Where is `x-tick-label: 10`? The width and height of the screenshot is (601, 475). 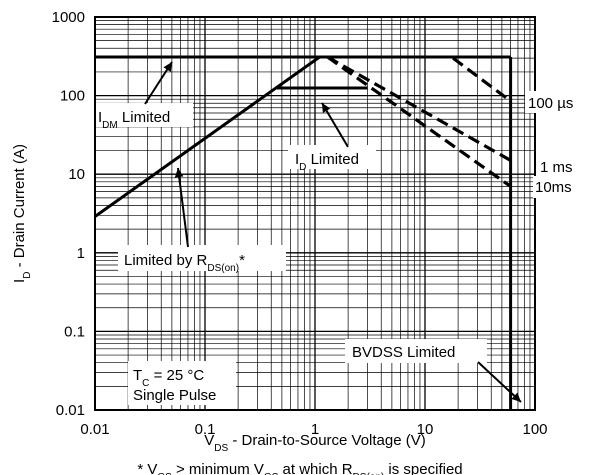
x-tick-label: 10 is located at coordinates (425, 429).